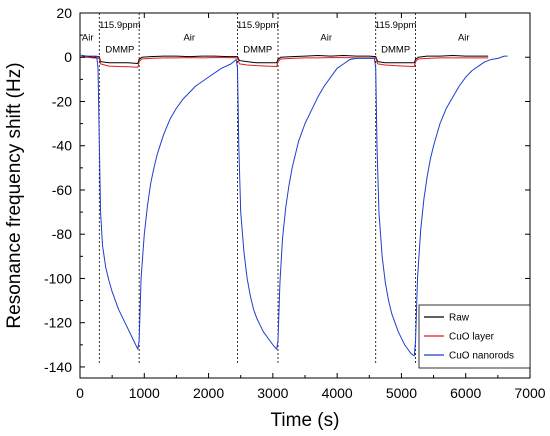 The width and height of the screenshot is (550, 436). Describe the element at coordinates (14, 195) in the screenshot. I see `y-axis-title: Resonance frequency shift (Hz)` at that location.